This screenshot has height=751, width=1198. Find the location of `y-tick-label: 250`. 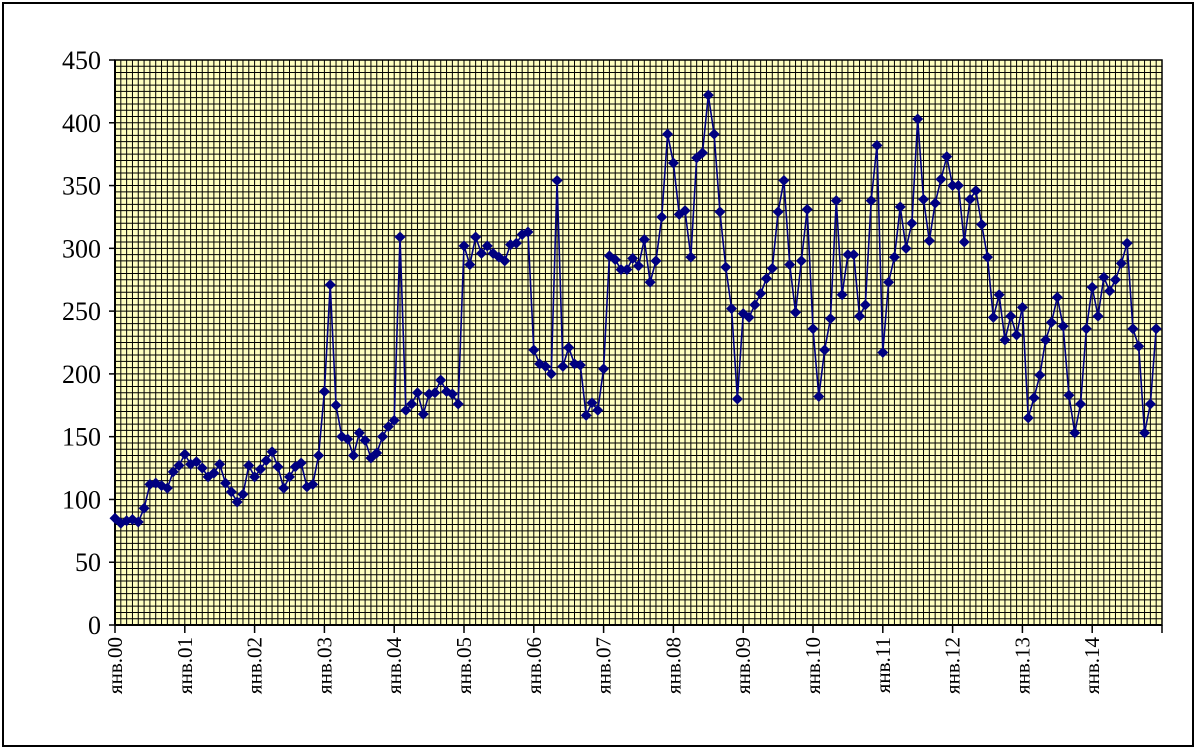

y-tick-label: 250 is located at coordinates (81, 311).